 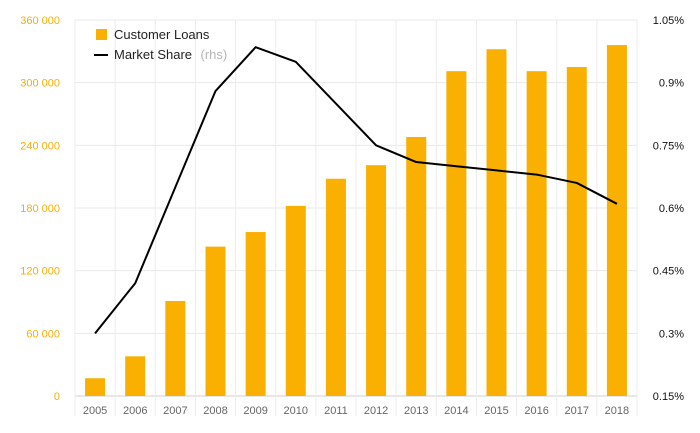 What do you see at coordinates (416, 411) in the screenshot?
I see `x-tick-label: 2013` at bounding box center [416, 411].